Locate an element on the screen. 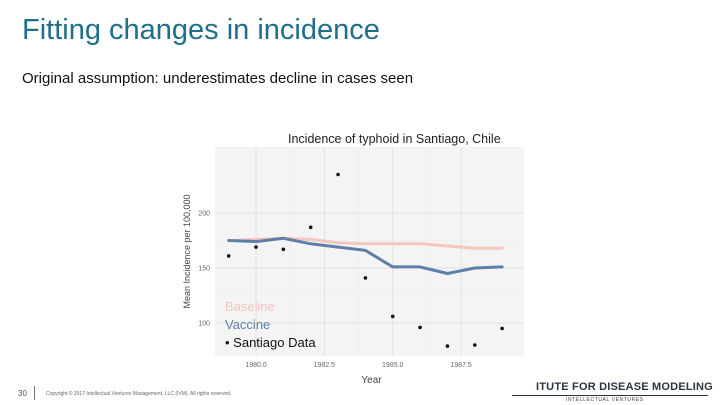  series-line-vaccine is located at coordinates (365, 255).